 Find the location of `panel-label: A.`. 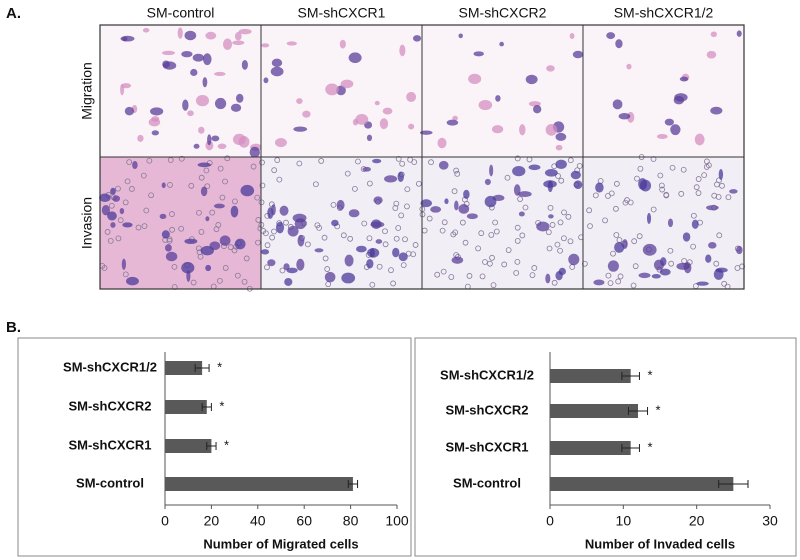

panel-label: A. is located at coordinates (13, 13).